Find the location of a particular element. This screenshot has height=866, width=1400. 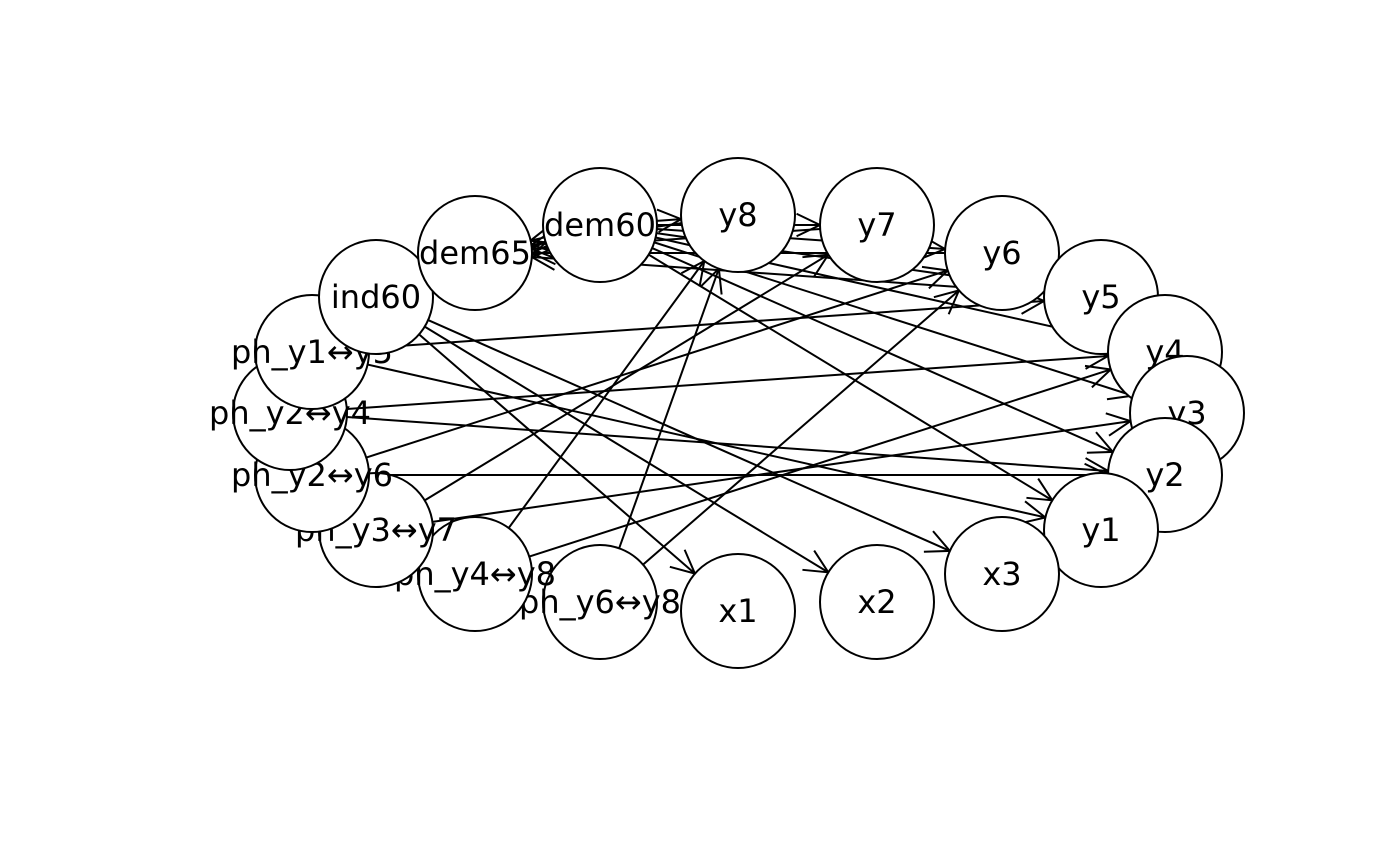

node-x3: x3 is located at coordinates (1002, 574).